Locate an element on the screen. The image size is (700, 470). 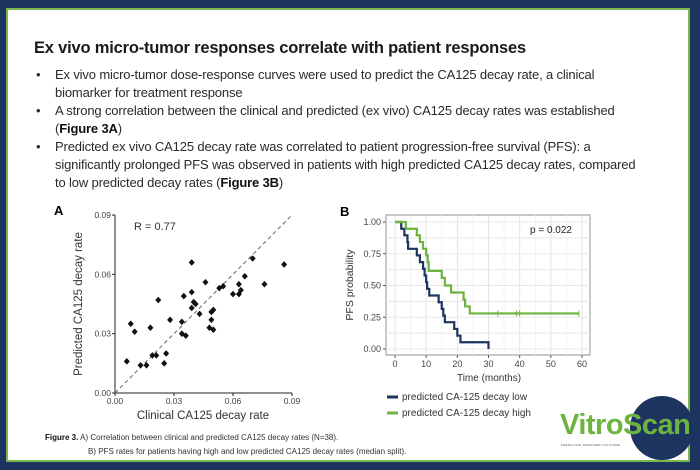
x-tick-label: 0 is located at coordinates (394, 364).